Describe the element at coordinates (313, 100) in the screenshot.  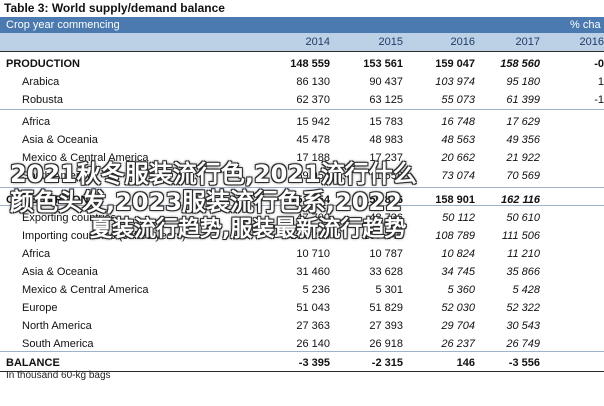
I see `row-value-2014: 62 370` at that location.